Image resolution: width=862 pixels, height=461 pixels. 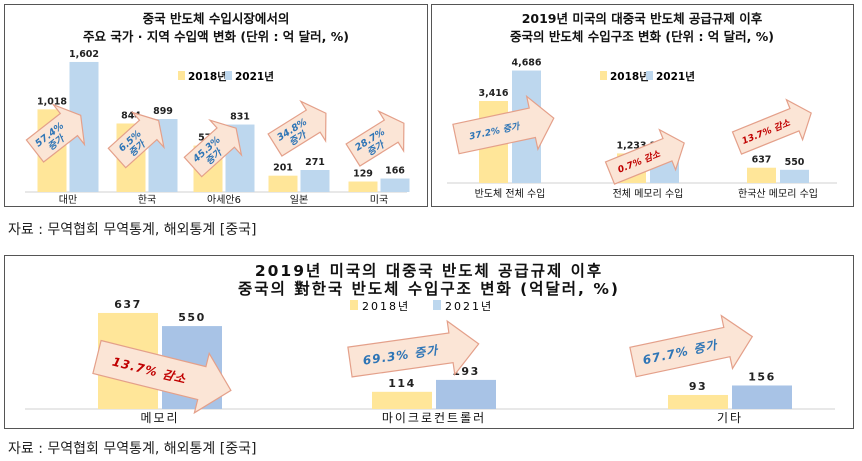 What do you see at coordinates (429, 288) in the screenshot?
I see `chart-subtitle: 중국의 對한국 반도체 수입구조 변화 (억달러, %)` at bounding box center [429, 288].